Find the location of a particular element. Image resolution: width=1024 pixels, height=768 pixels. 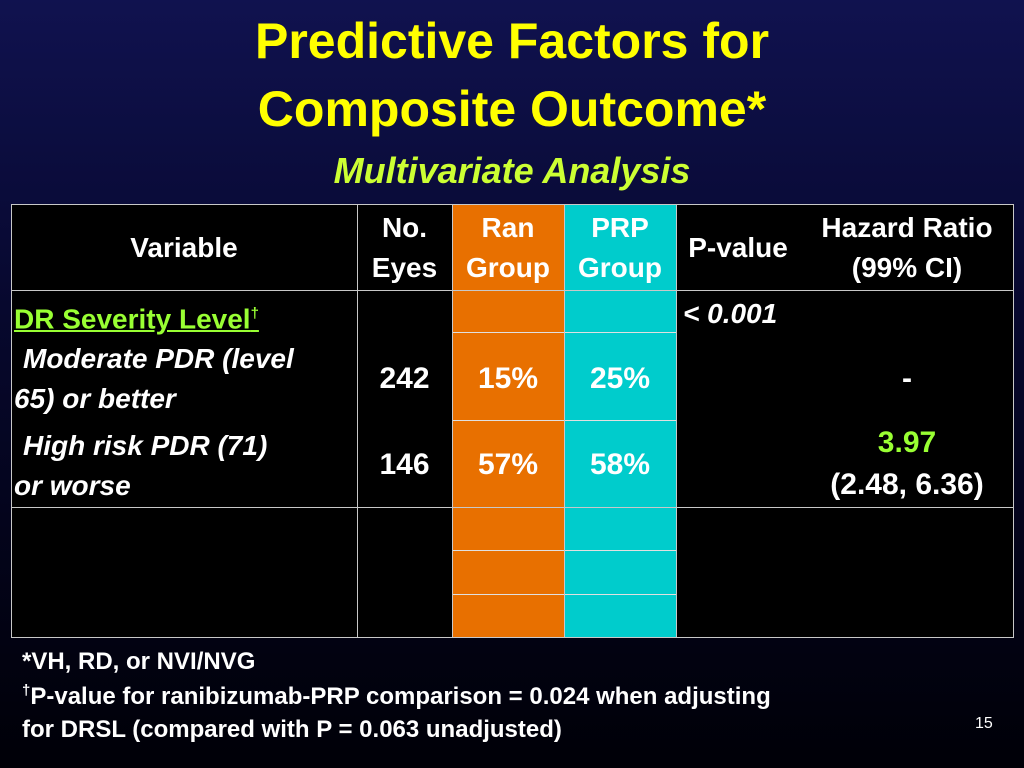

row2-label-line1: High risk PDR (71) is located at coordinates (145, 445).